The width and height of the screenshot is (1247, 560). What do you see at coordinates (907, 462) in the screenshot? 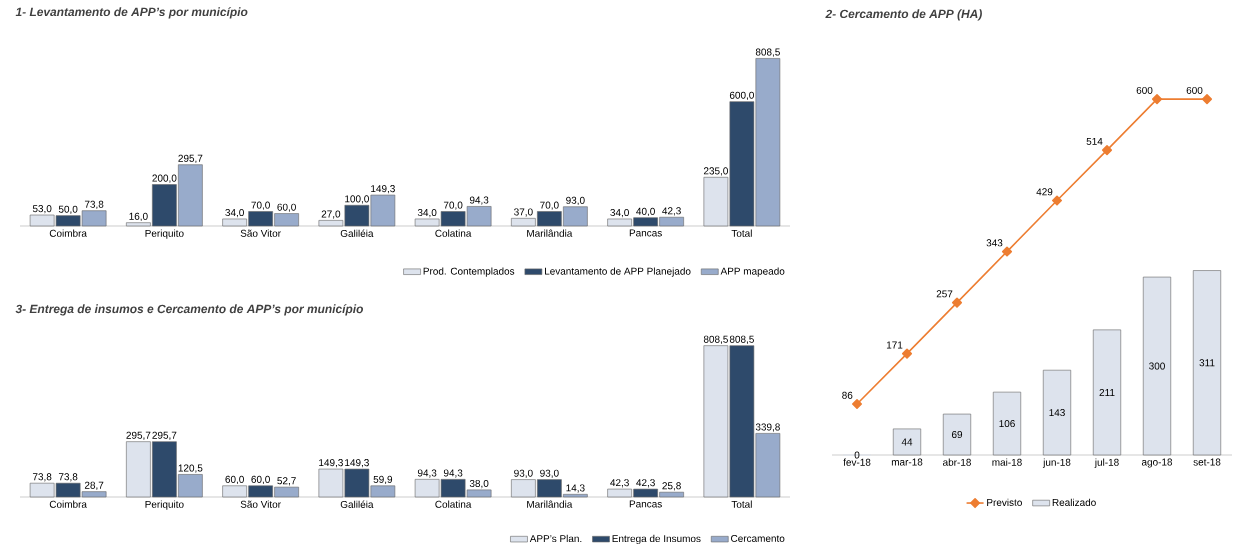
I see `x-tick-label: mar-18` at bounding box center [907, 462].